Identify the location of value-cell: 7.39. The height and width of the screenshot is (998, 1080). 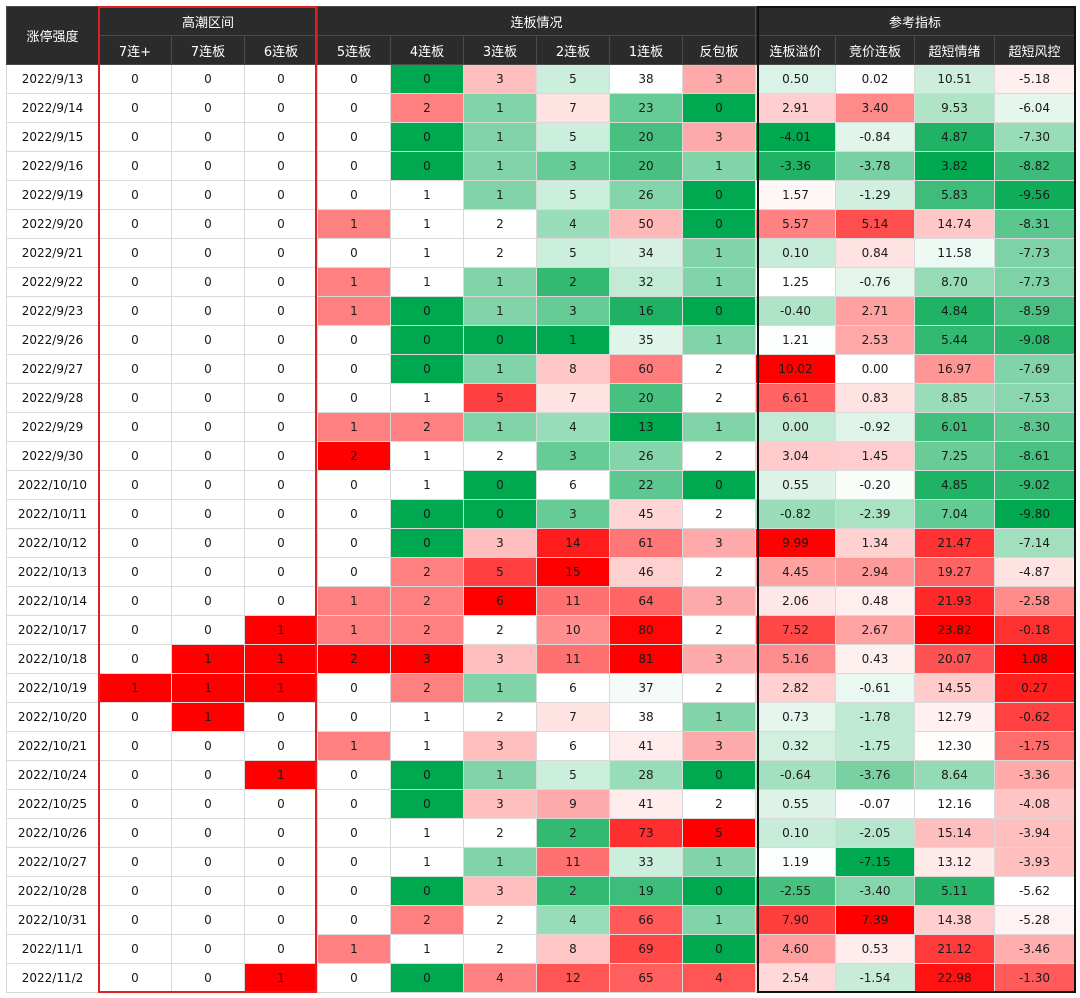
(875, 920).